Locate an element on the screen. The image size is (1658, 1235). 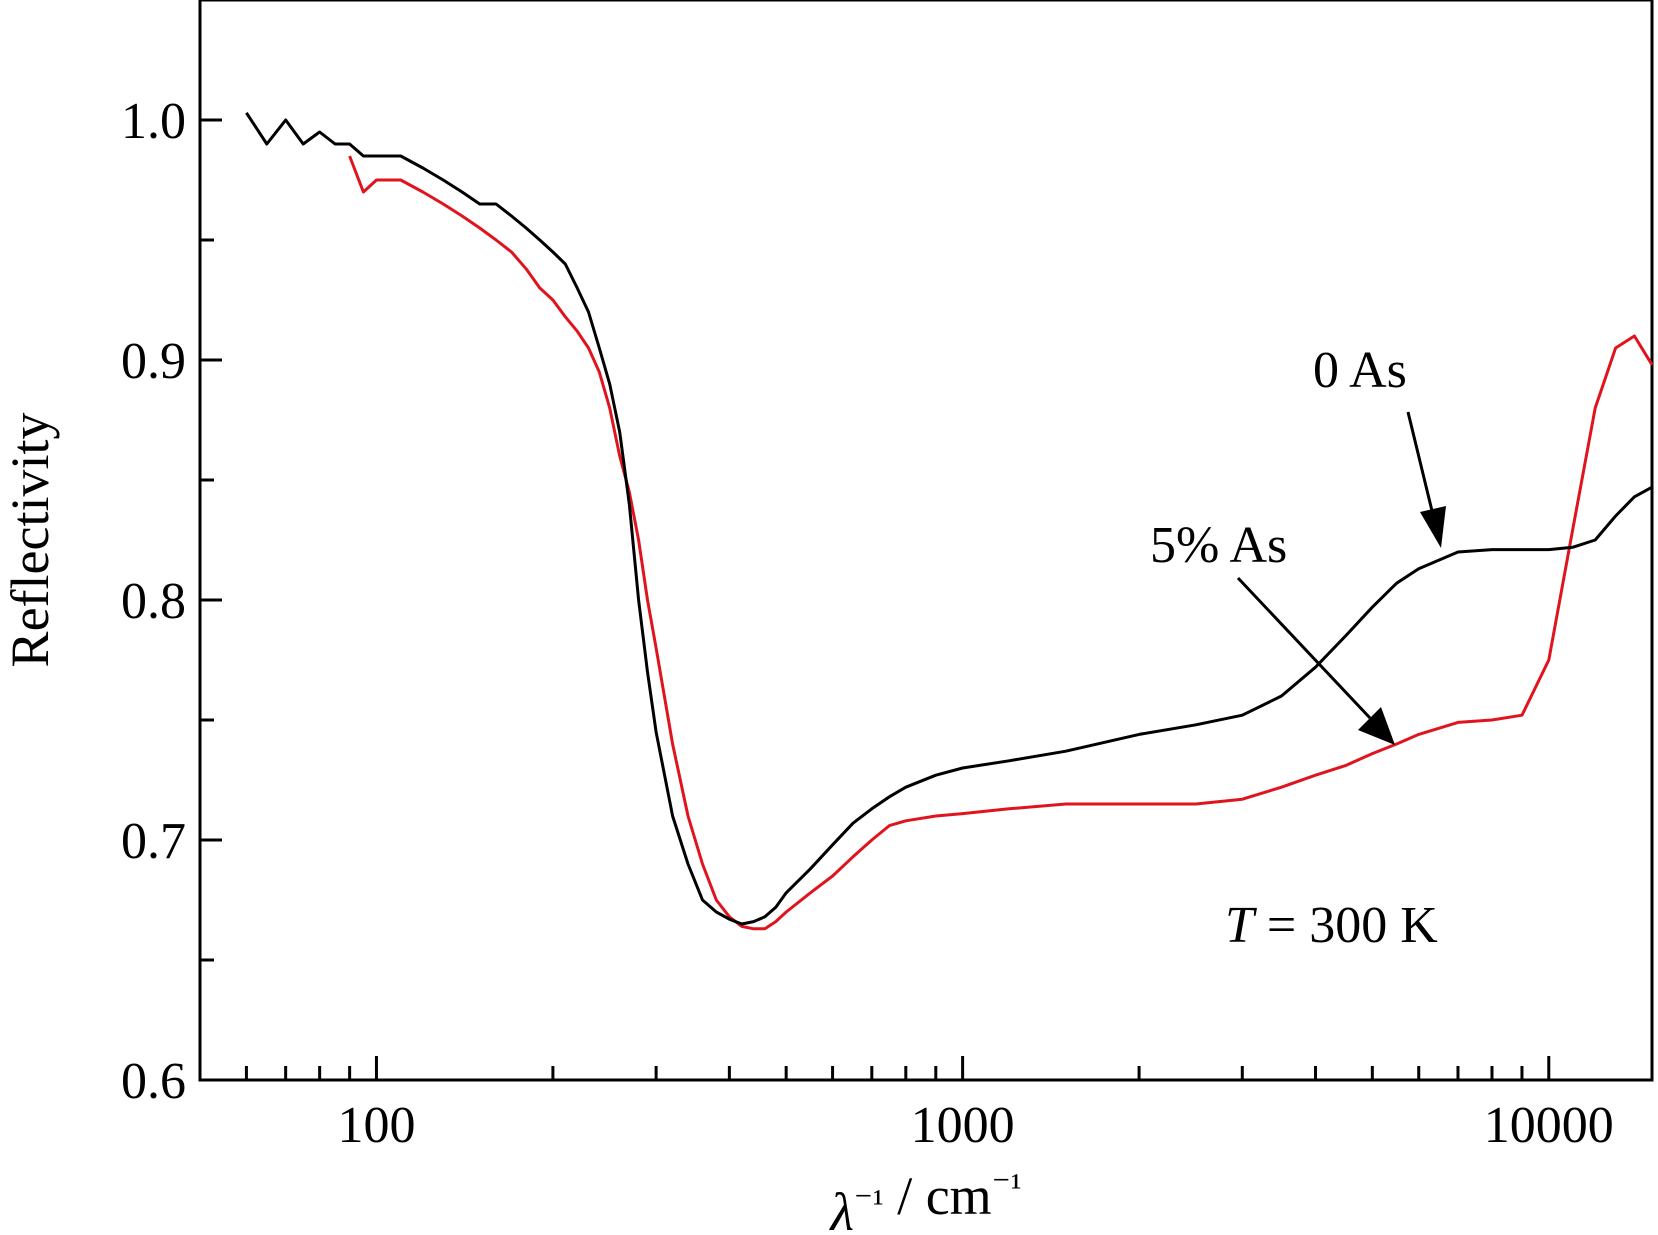
x-axis-title: λ⁻¹ / cm⁻¹ is located at coordinates (925, 1200).